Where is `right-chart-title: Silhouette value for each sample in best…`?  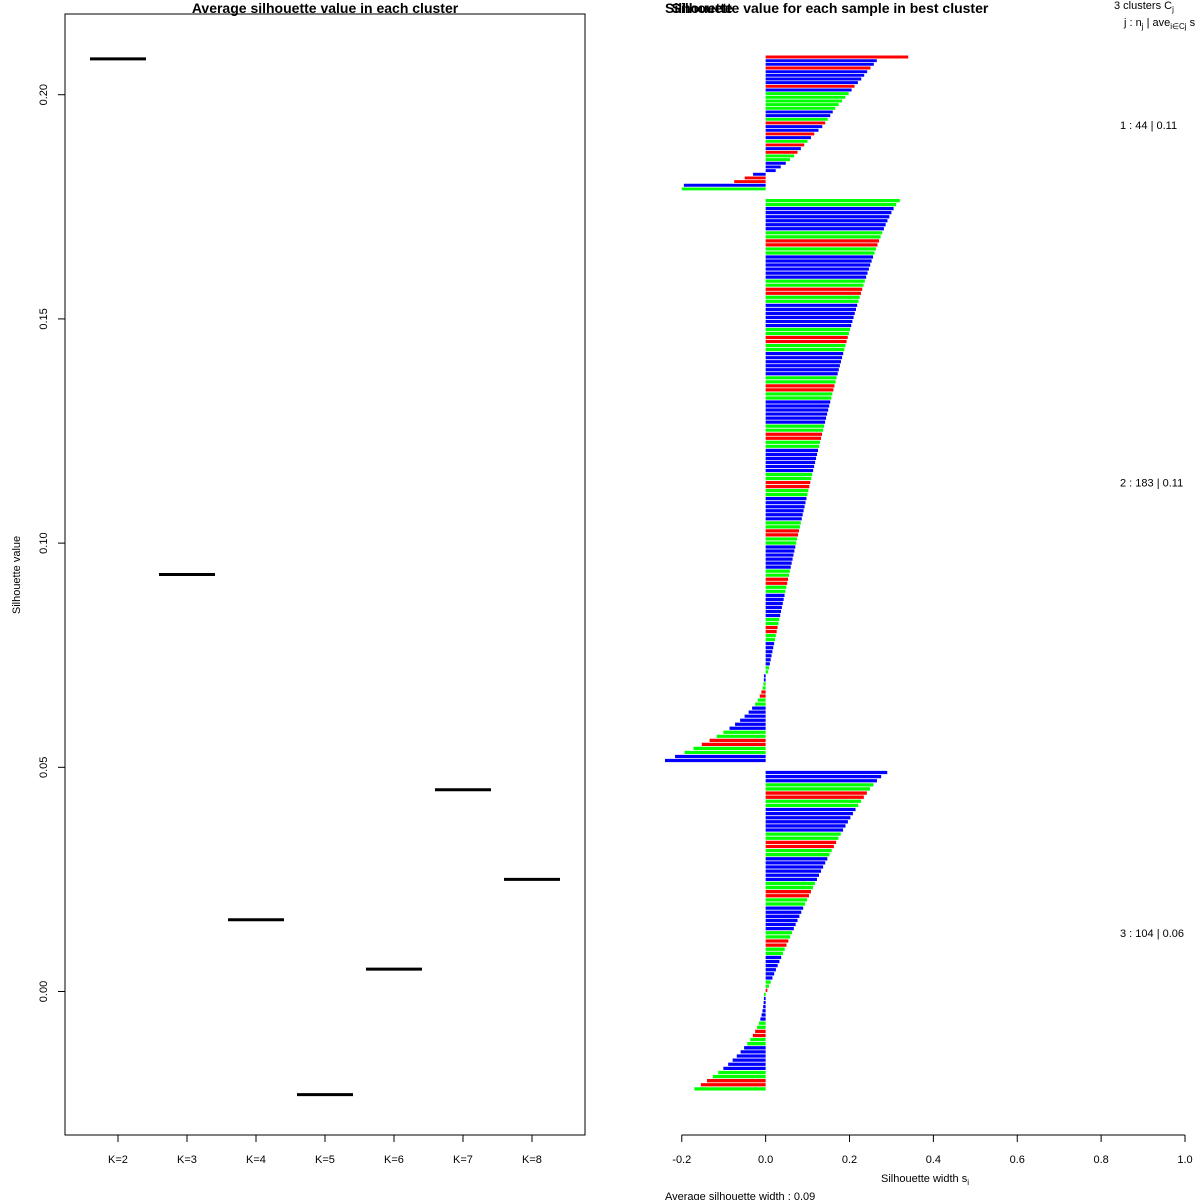 right-chart-title: Silhouette value for each sample in best… is located at coordinates (830, 8).